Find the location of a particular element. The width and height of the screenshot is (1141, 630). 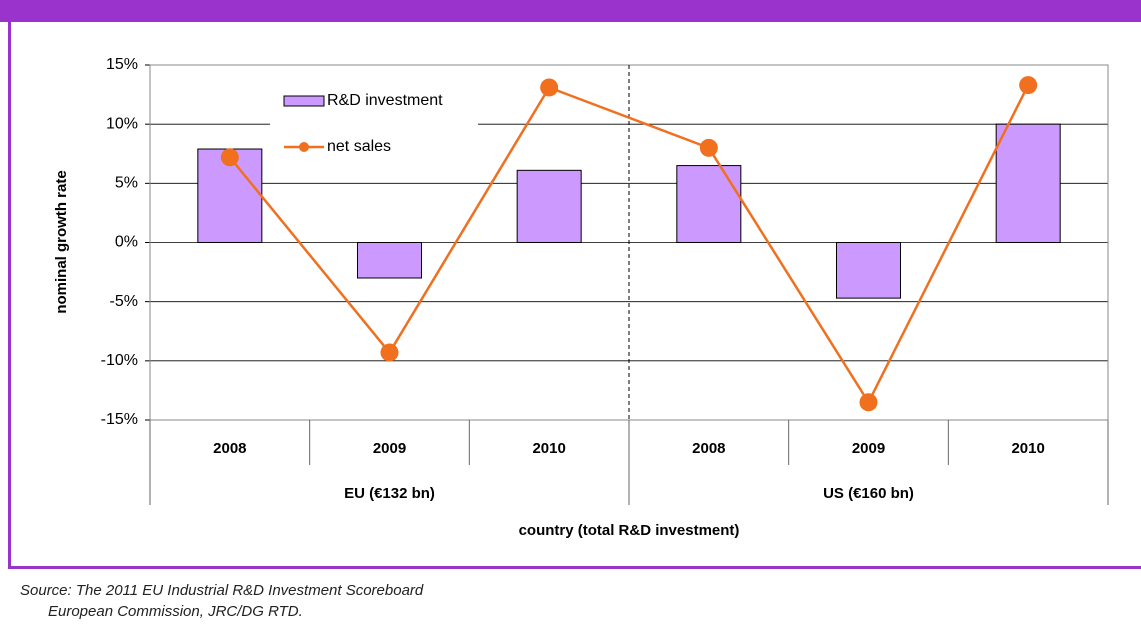

y-tick-label: -15% is located at coordinates (119, 419).